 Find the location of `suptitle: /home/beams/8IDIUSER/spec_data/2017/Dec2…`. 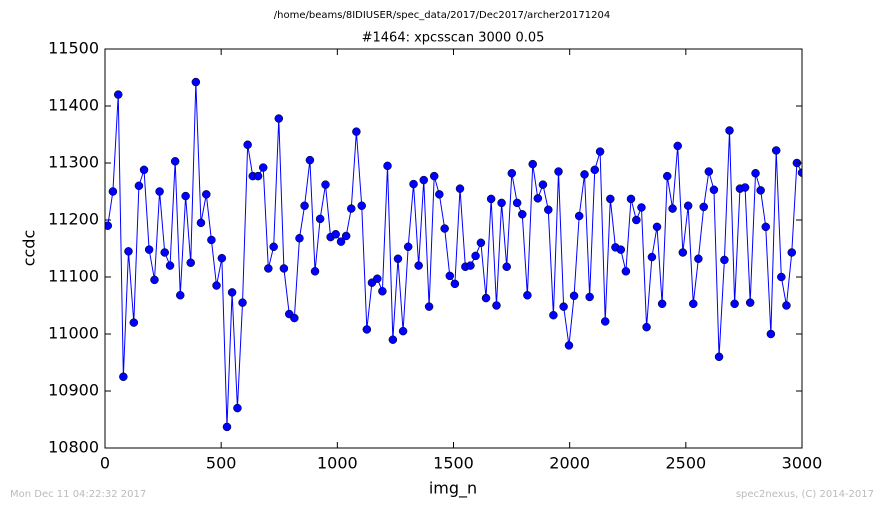

suptitle: /home/beams/8IDIUSER/spec_data/2017/Dec2… is located at coordinates (442, 15).